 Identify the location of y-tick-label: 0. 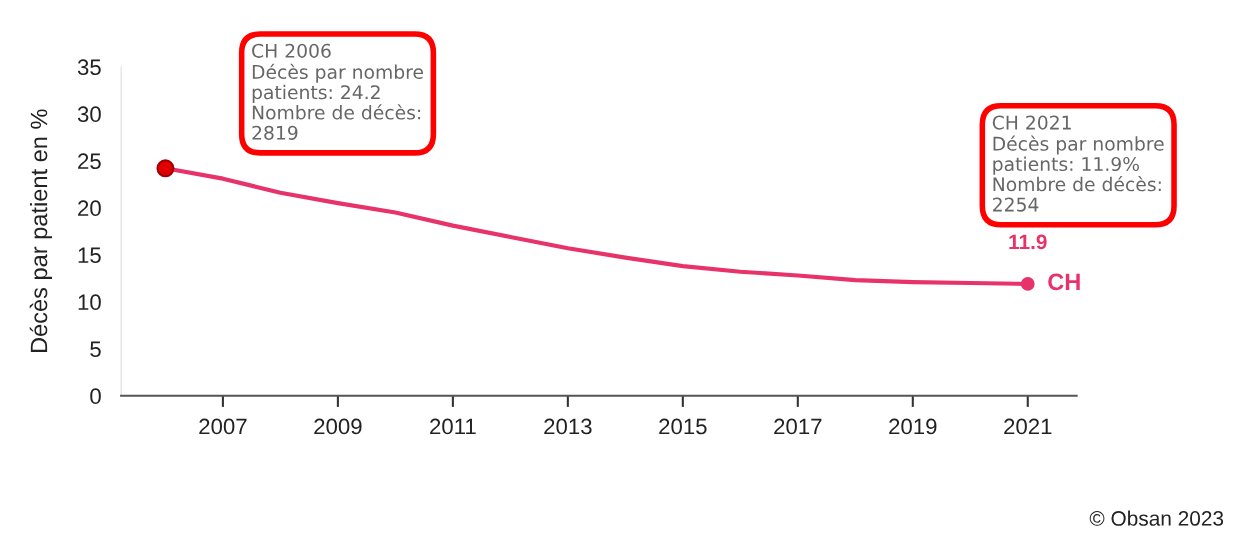
(95, 396).